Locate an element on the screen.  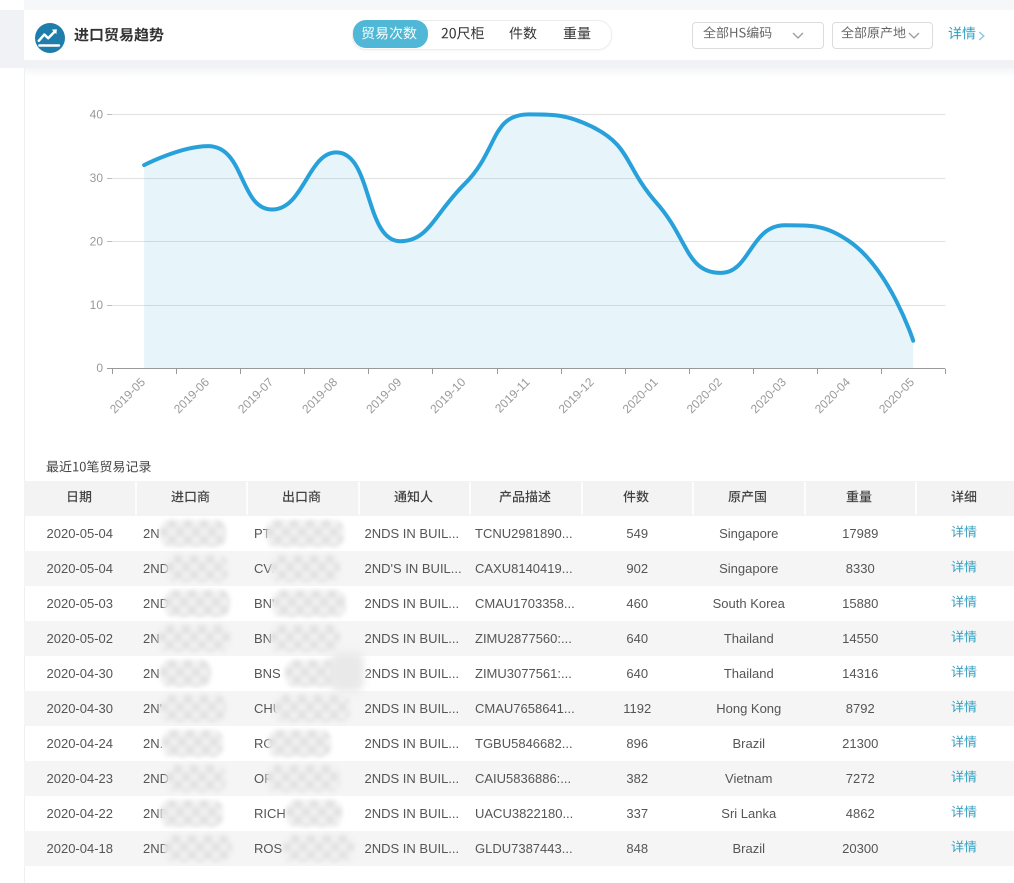
svg-text: 2019-07 is located at coordinates (255, 395).